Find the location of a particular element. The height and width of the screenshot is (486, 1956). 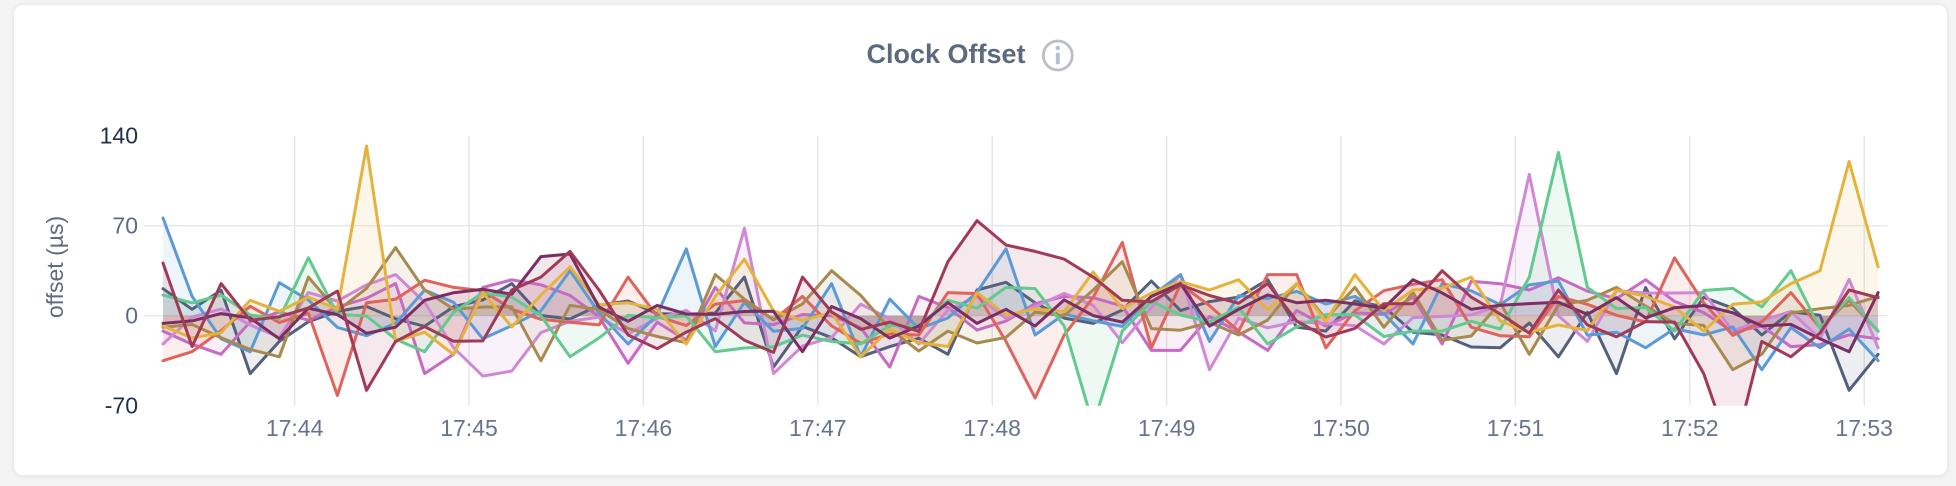

svg-text: -70 is located at coordinates (121, 406).